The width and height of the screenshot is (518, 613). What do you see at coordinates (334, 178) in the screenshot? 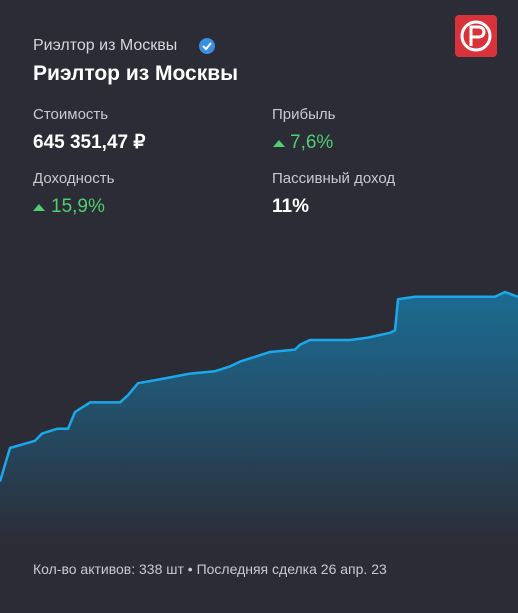
I see `stat-label: Пассивный доход` at bounding box center [334, 178].